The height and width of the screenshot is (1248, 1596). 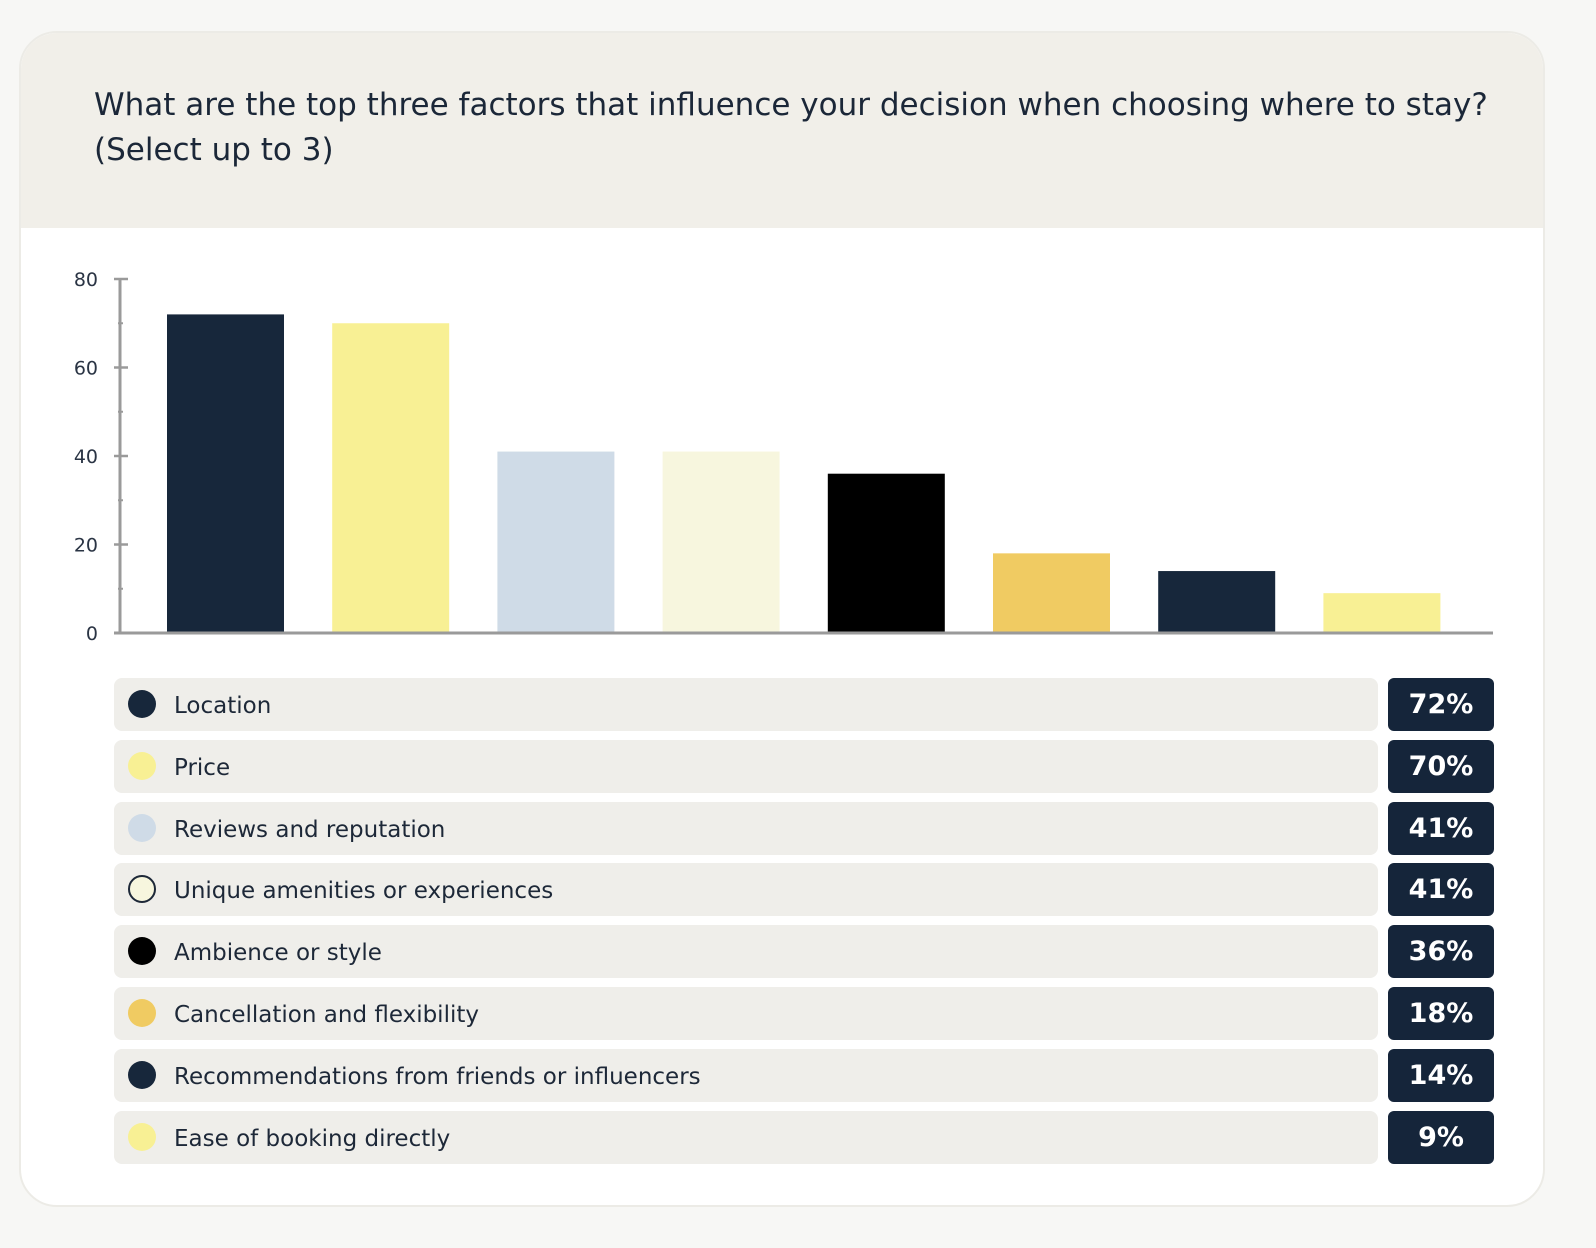 I want to click on legend-row-reviews-and-reputation: Reviews and reputation 41%, so click(x=804, y=828).